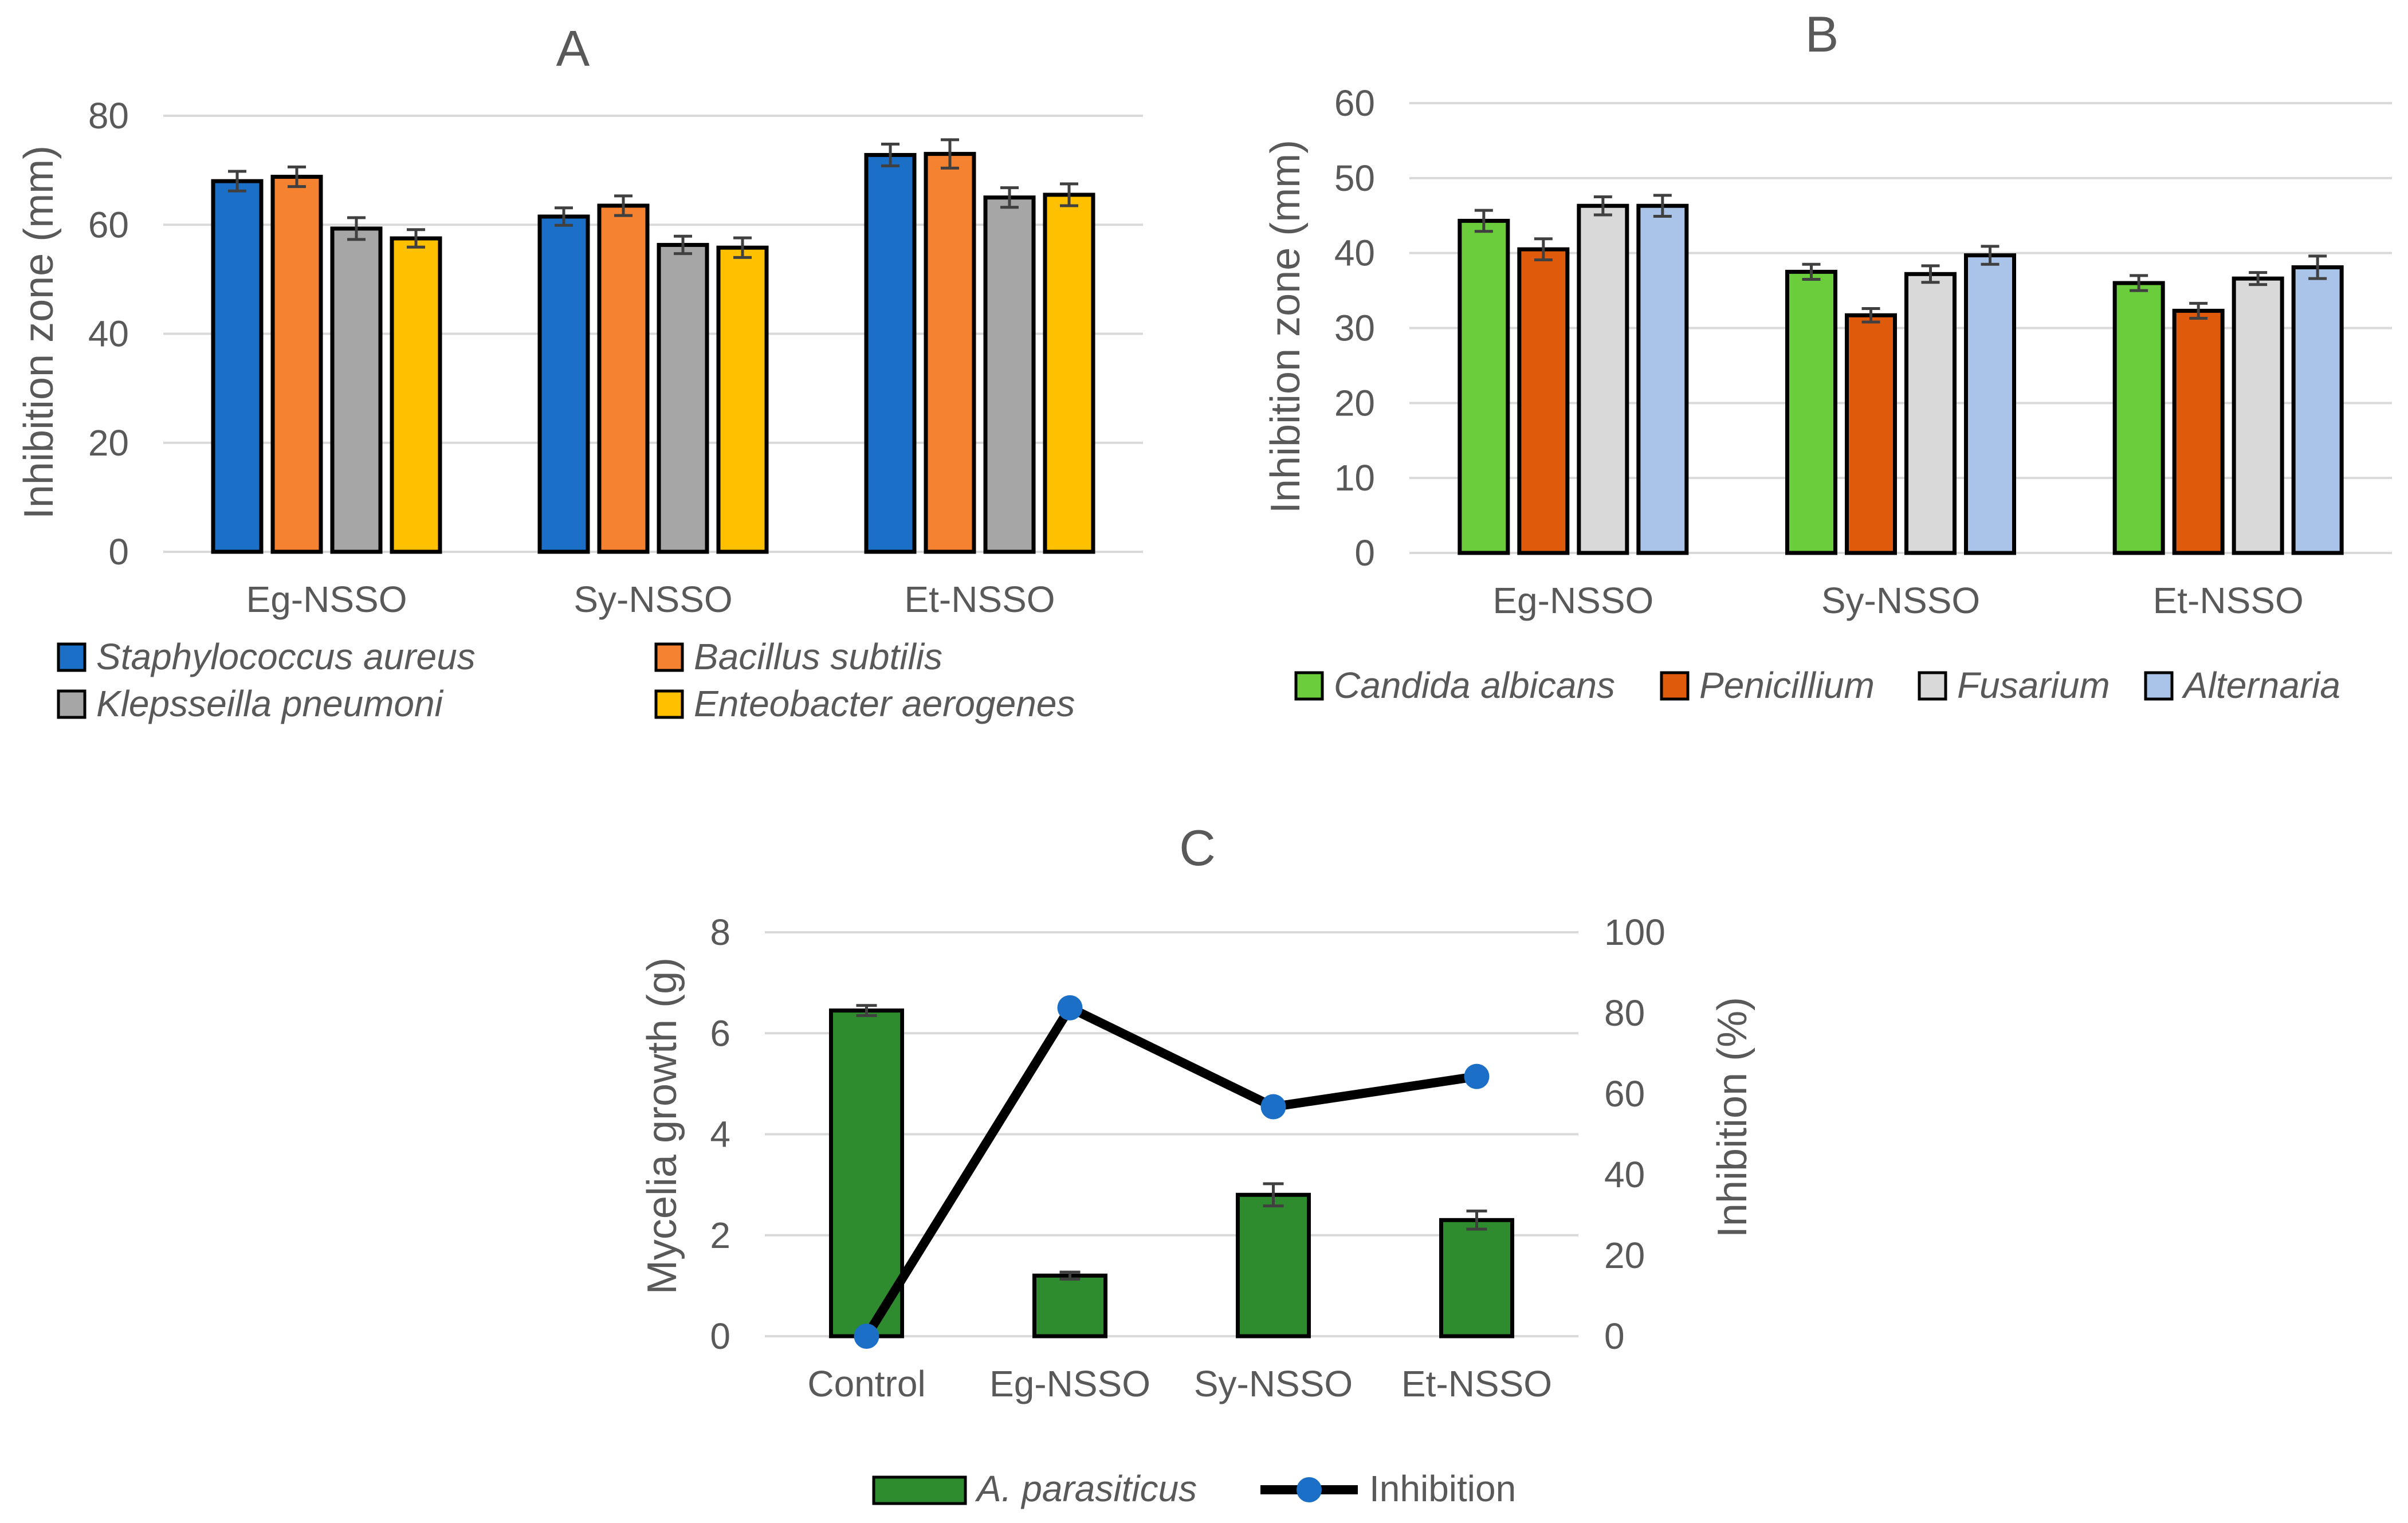 The image size is (2408, 1523). Describe the element at coordinates (1354, 402) in the screenshot. I see `chart-b-y-tick-label: 20` at that location.